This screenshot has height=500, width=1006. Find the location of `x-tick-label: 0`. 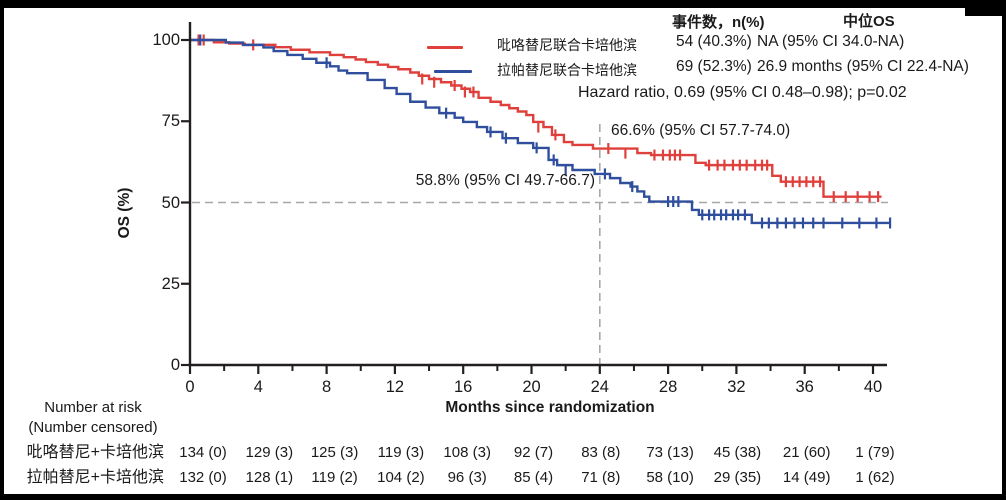

x-tick-label: 0 is located at coordinates (190, 387).